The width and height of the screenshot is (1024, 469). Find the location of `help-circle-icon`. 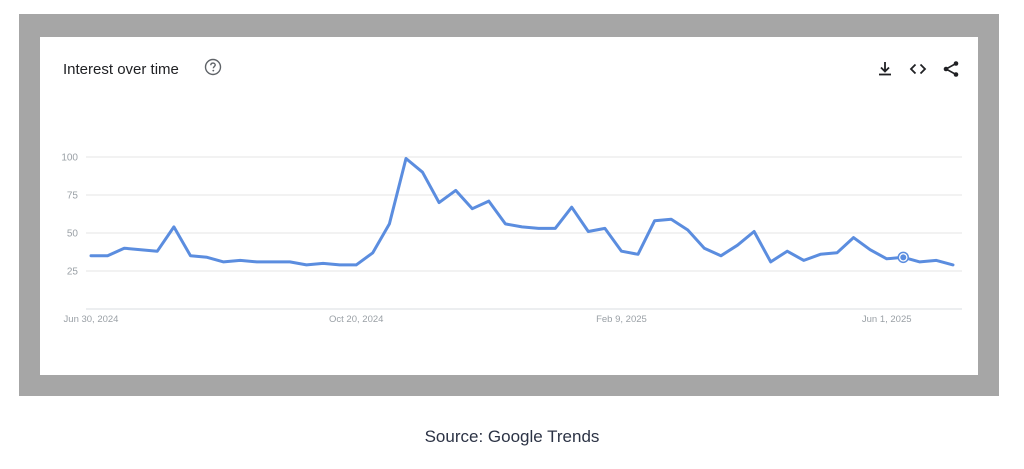

help-circle-icon is located at coordinates (213, 67).